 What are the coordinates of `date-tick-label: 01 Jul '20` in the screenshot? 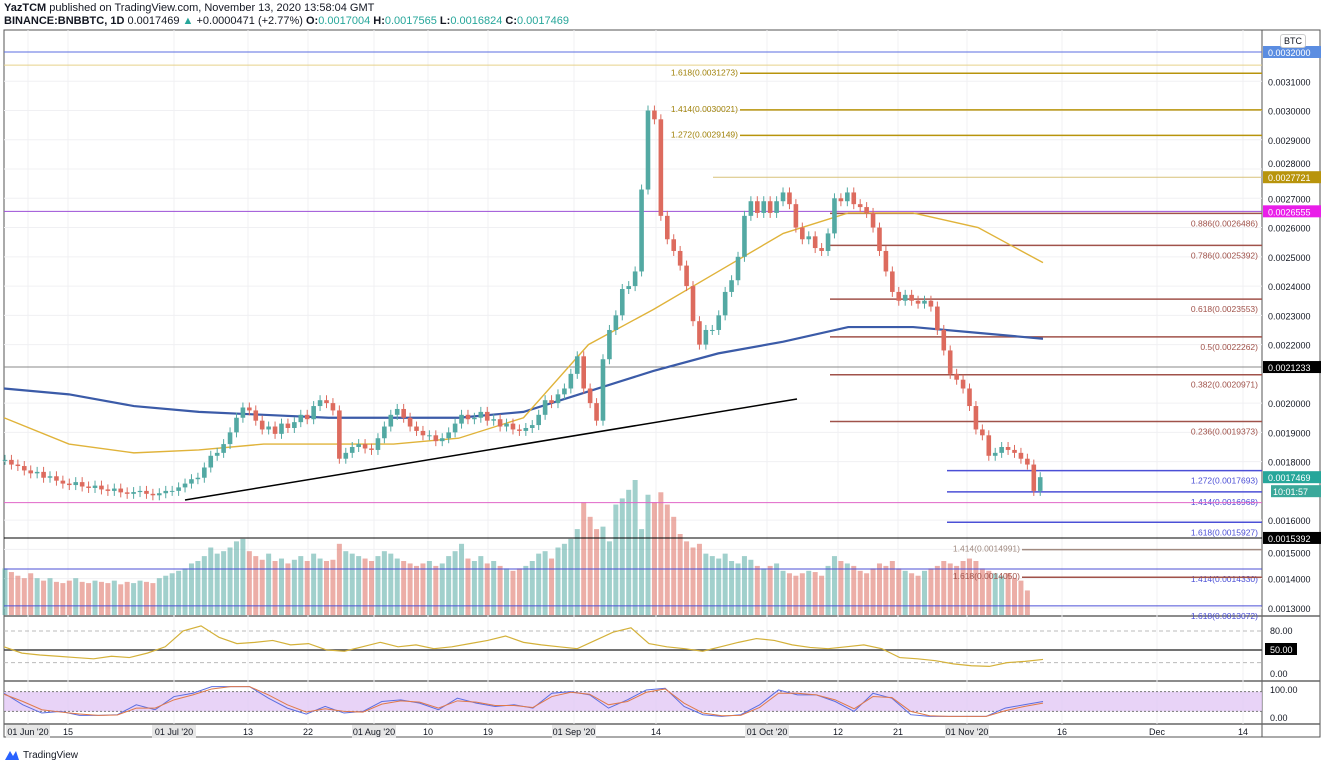 It's located at (174, 732).